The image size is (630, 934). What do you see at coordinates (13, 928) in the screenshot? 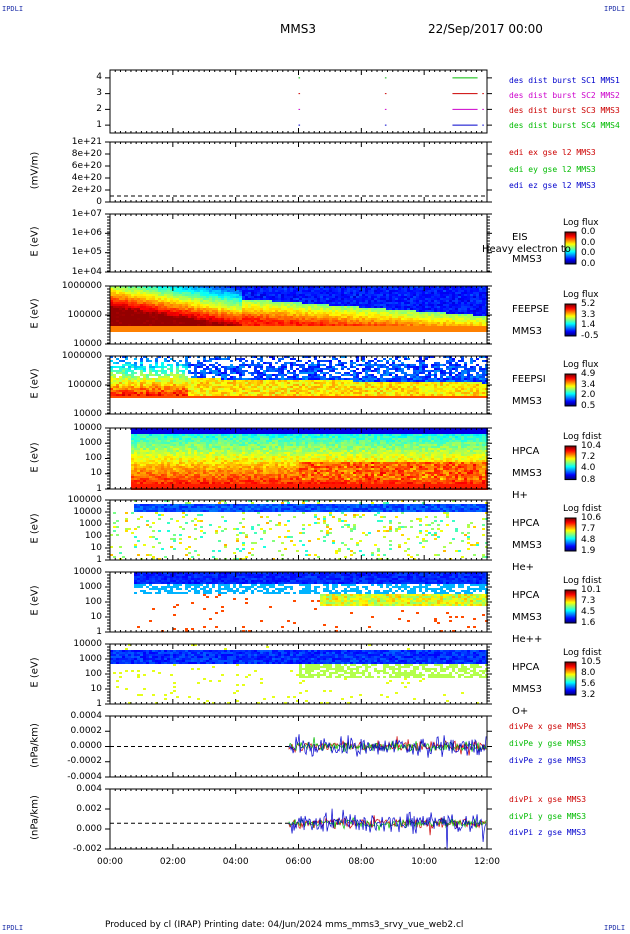
I see `corner-label-bottom-left: IPDLI` at bounding box center [13, 928].